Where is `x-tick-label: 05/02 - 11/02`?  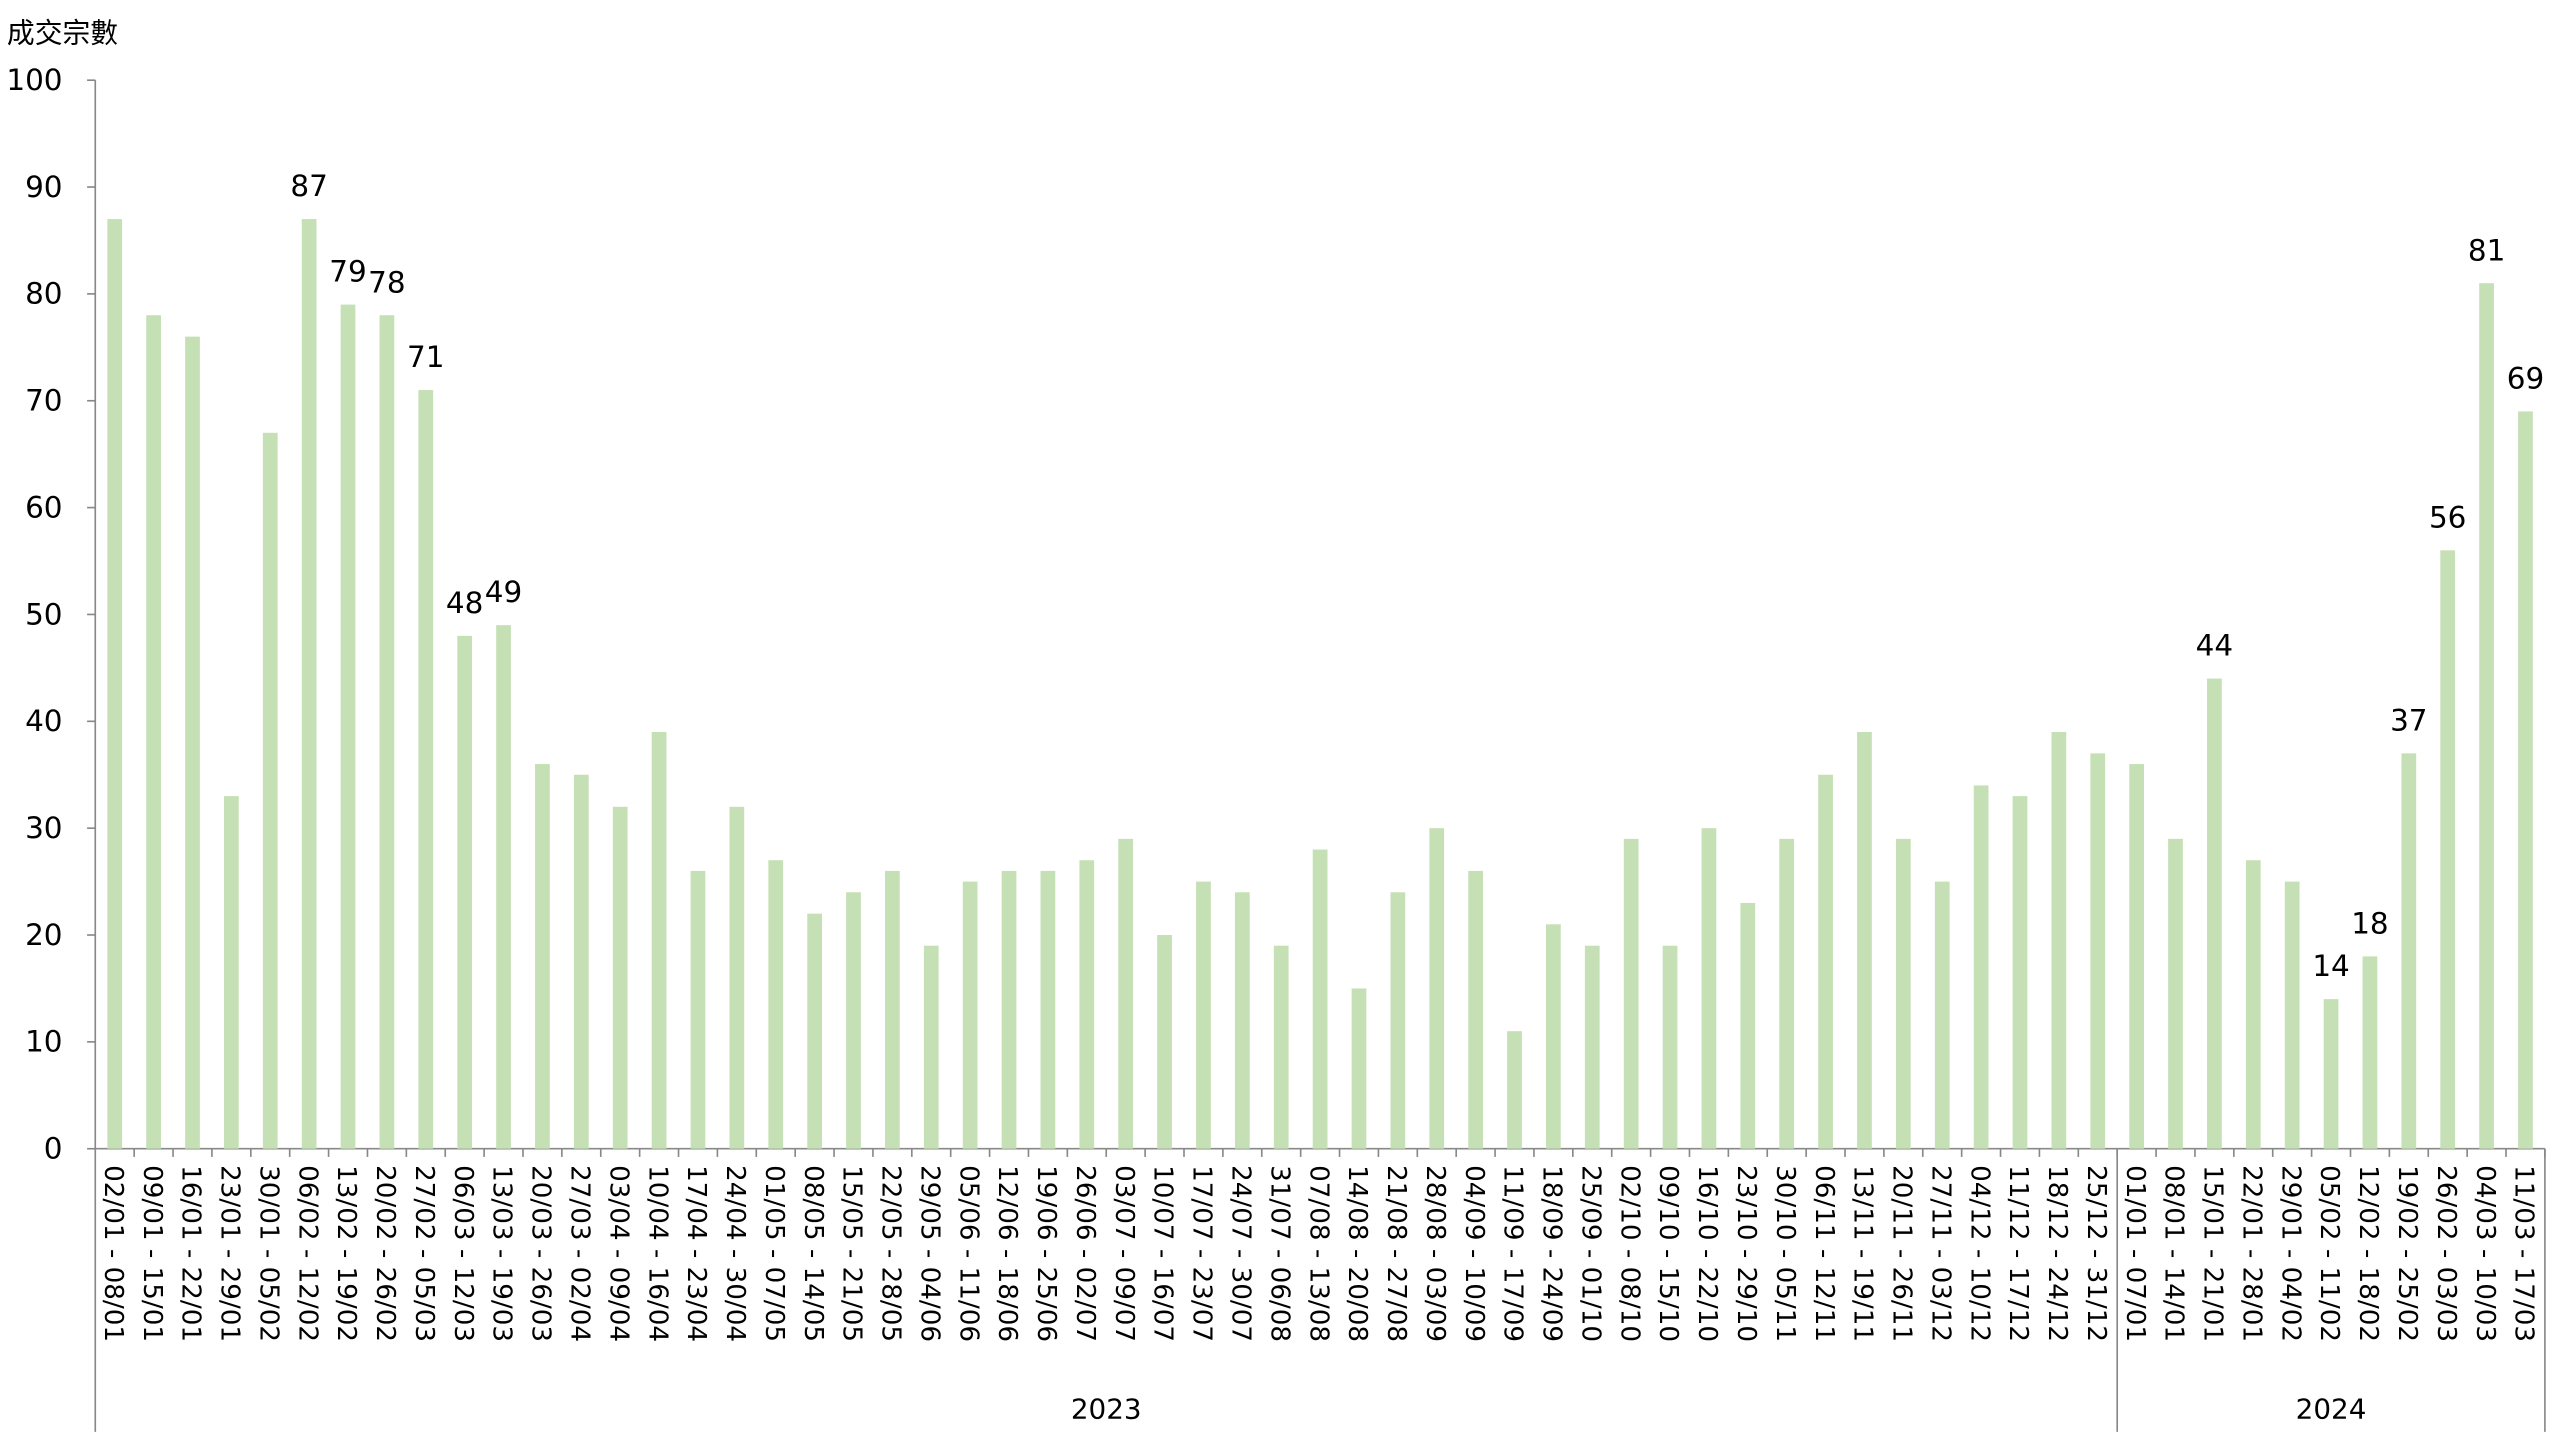
x-tick-label: 05/02 - 11/02 is located at coordinates (2329, 1253).